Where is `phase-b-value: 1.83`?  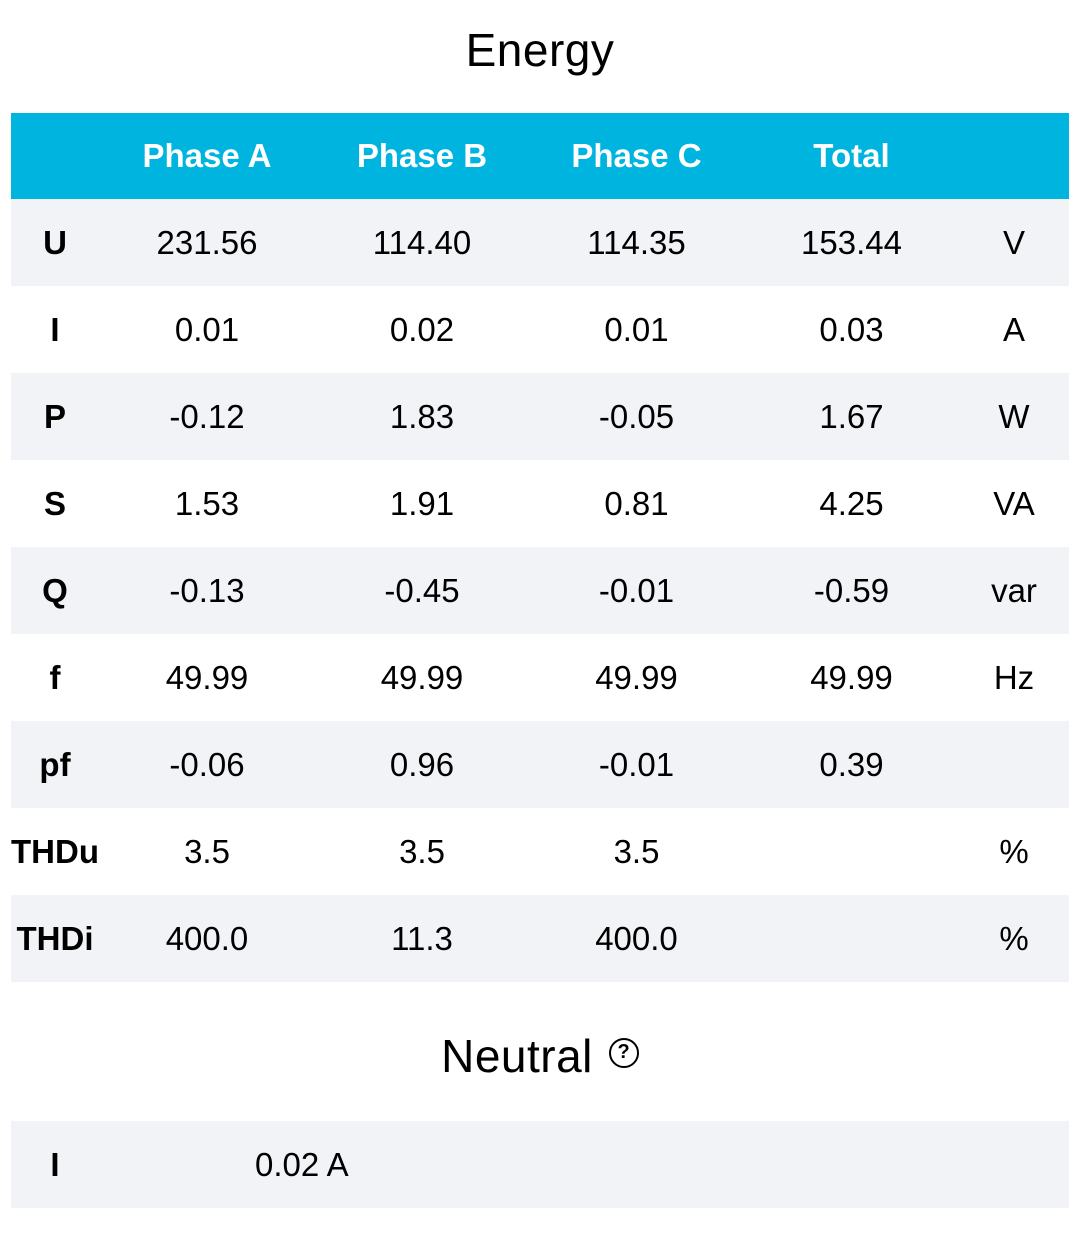
phase-b-value: 1.83 is located at coordinates (422, 416).